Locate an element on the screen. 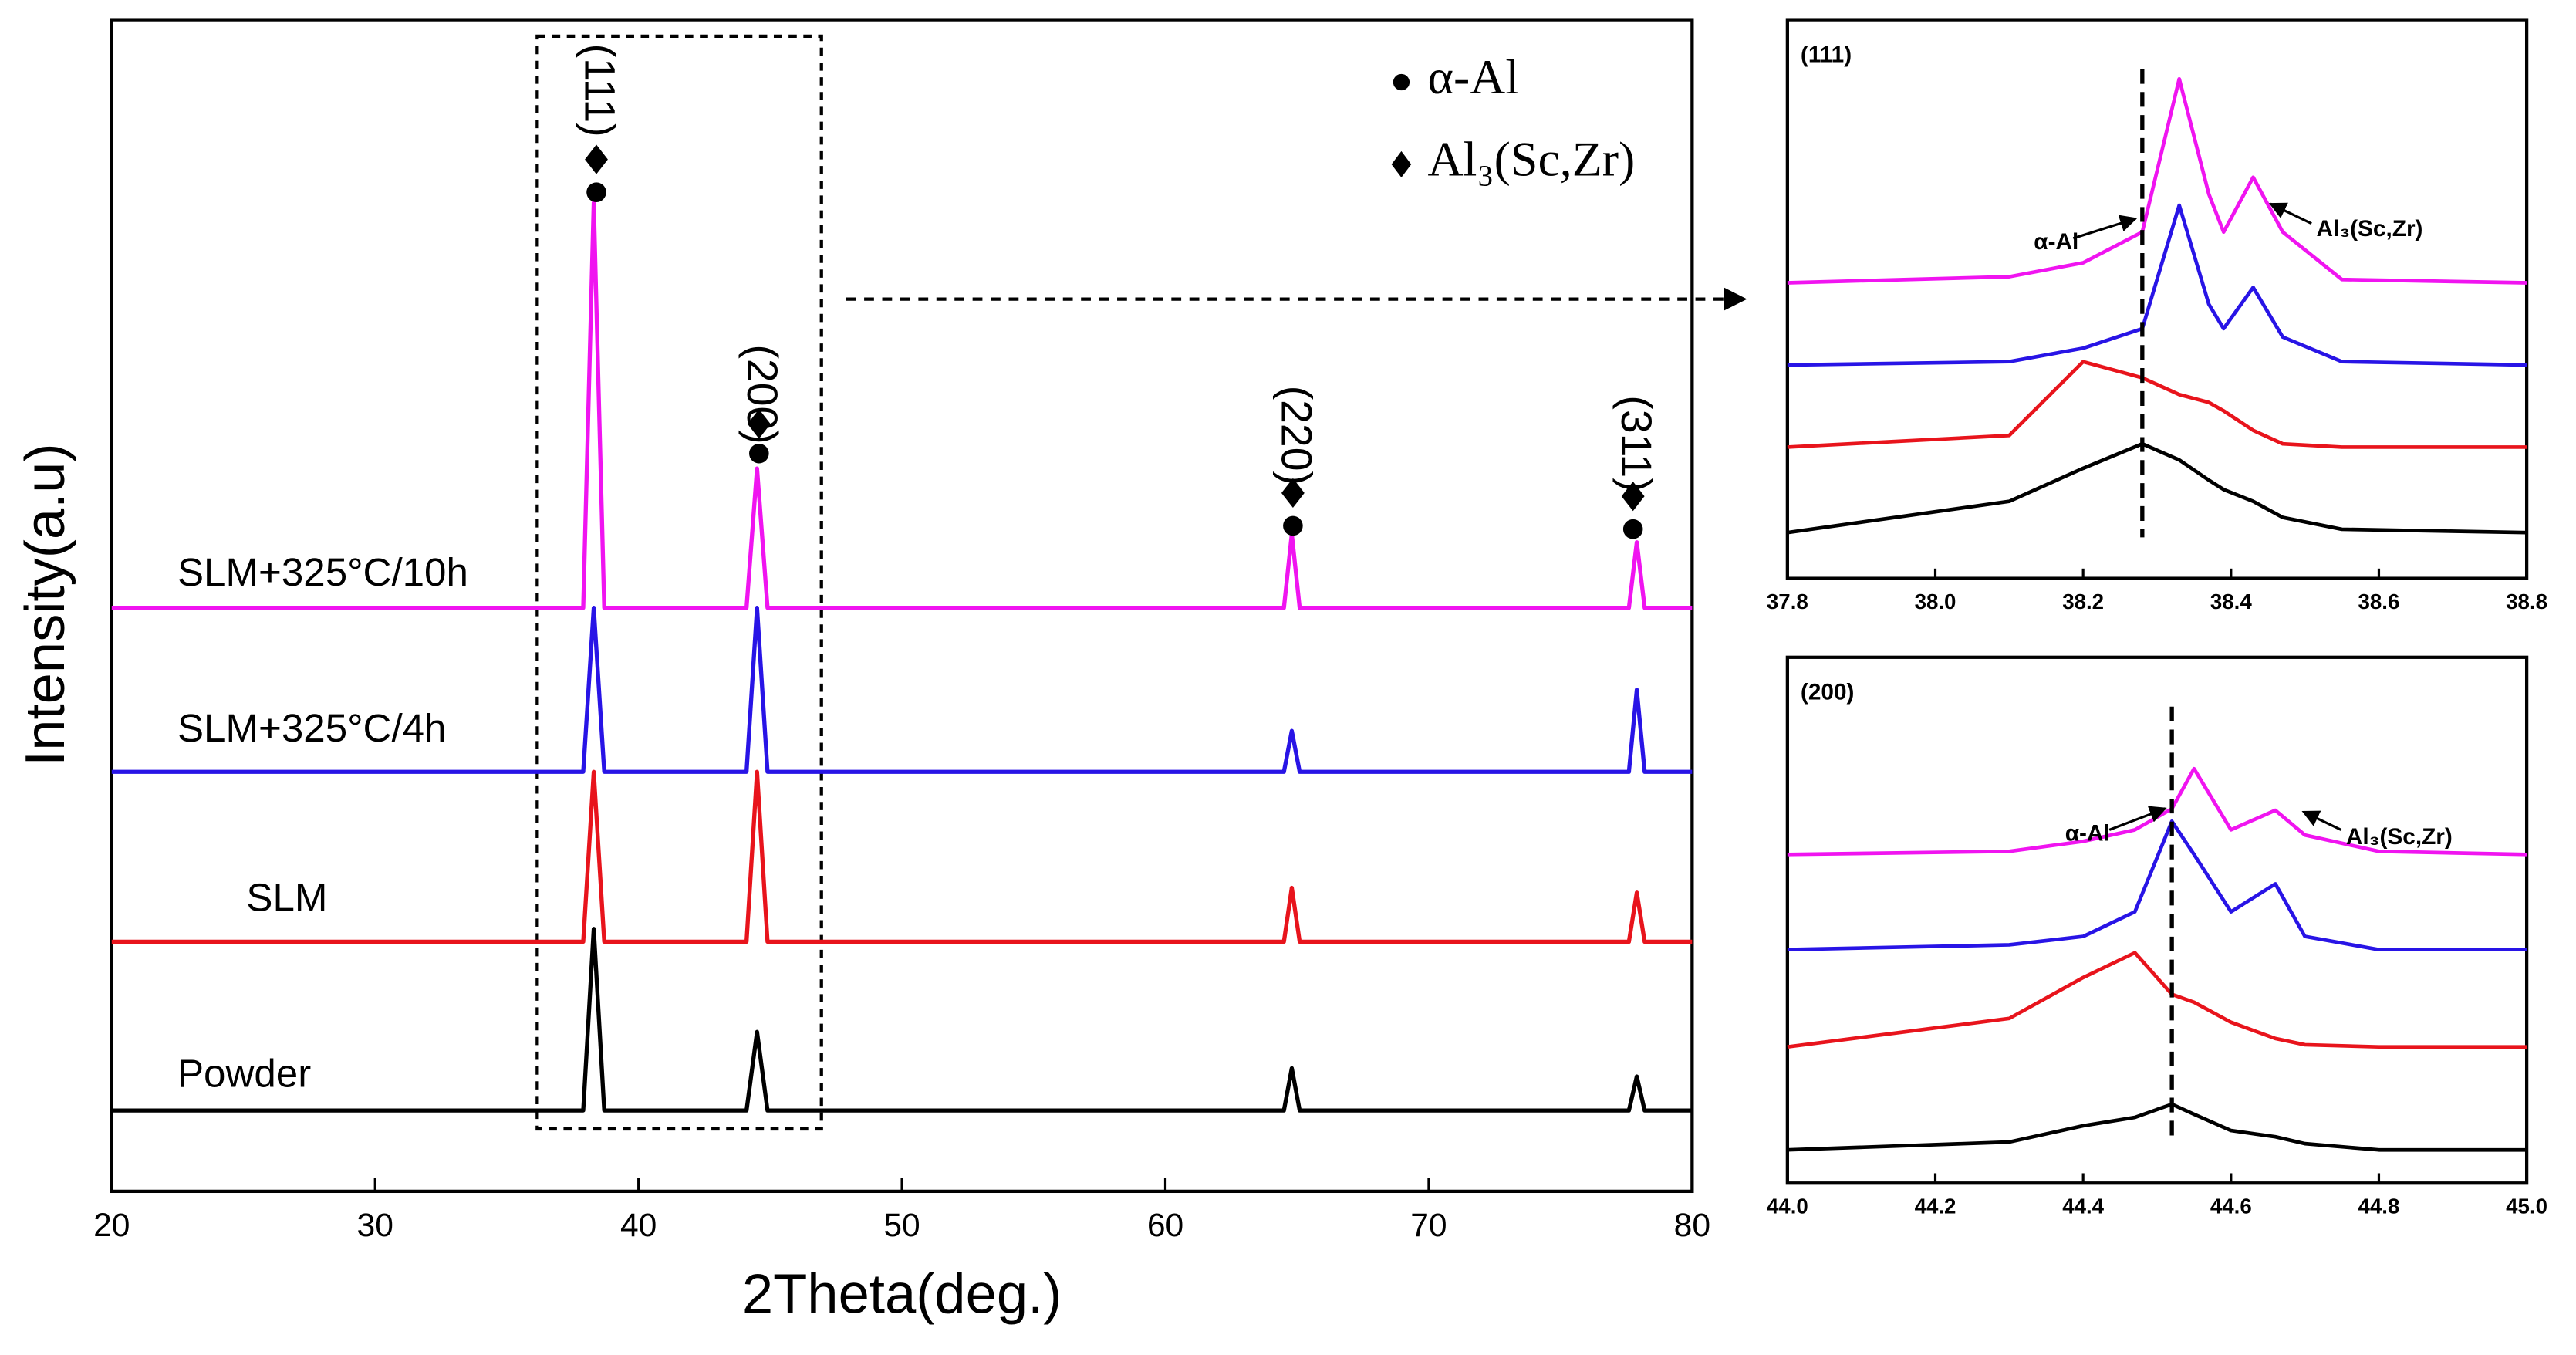  x-tick-label: 37.8 is located at coordinates (1787, 601).